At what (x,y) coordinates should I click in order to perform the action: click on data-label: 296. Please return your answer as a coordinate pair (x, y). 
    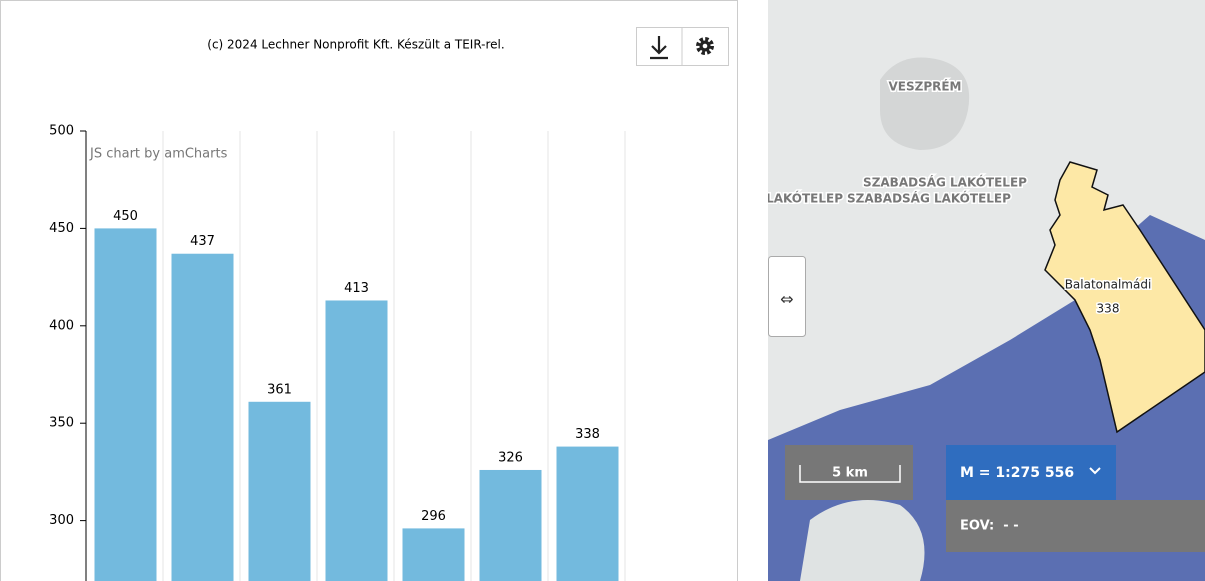
    Looking at the image, I should click on (433, 516).